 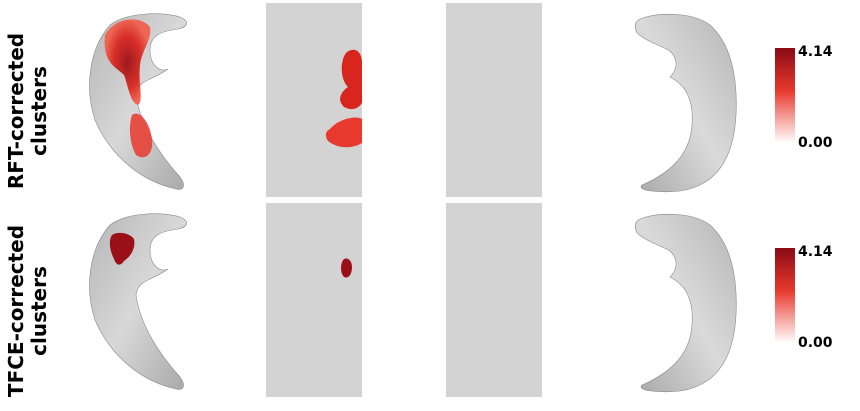 What do you see at coordinates (16, 111) in the screenshot?
I see `row-label-line1: RFT-corrected` at bounding box center [16, 111].